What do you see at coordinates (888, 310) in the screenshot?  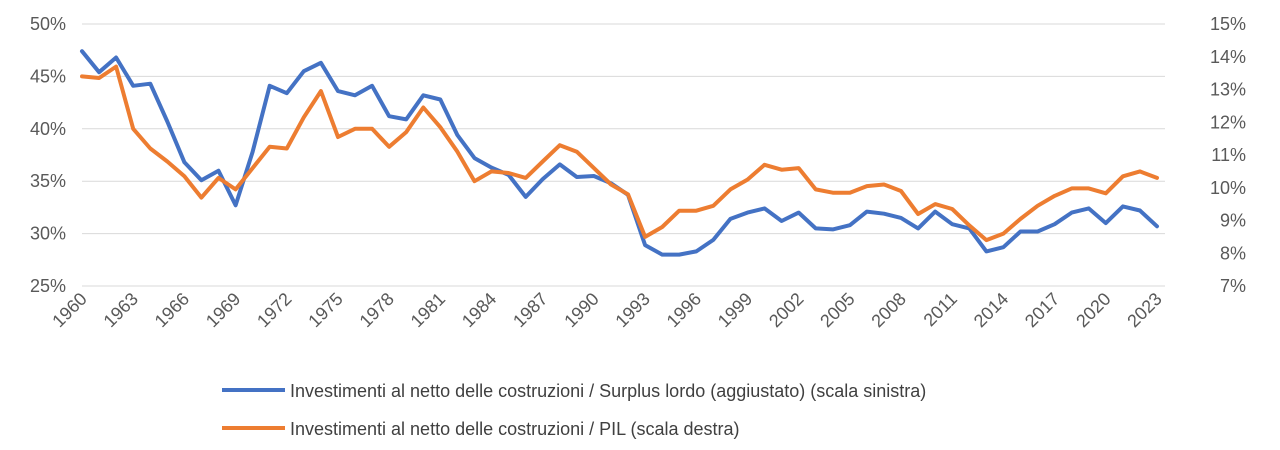 I see `x-tick-label: 2008` at bounding box center [888, 310].